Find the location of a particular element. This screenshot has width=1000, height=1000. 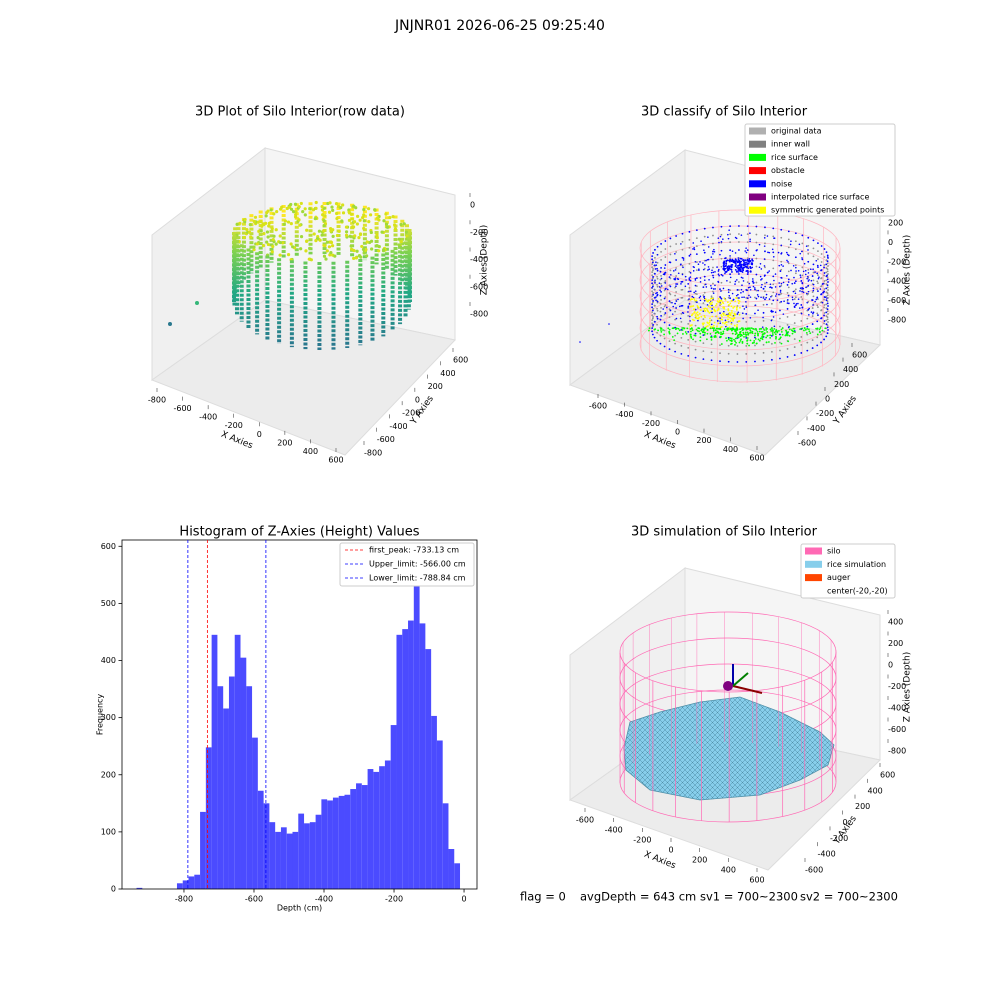

legend-label: obstacle is located at coordinates (788, 170).